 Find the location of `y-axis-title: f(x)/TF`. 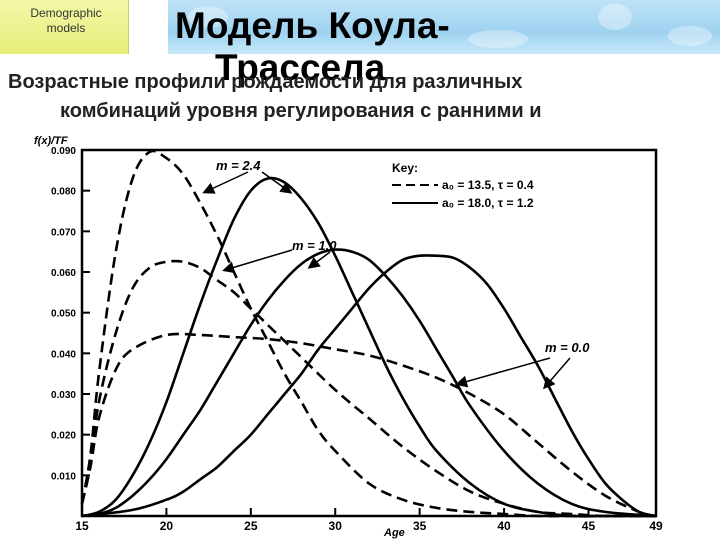

y-axis-title: f(x)/TF is located at coordinates (51, 141).